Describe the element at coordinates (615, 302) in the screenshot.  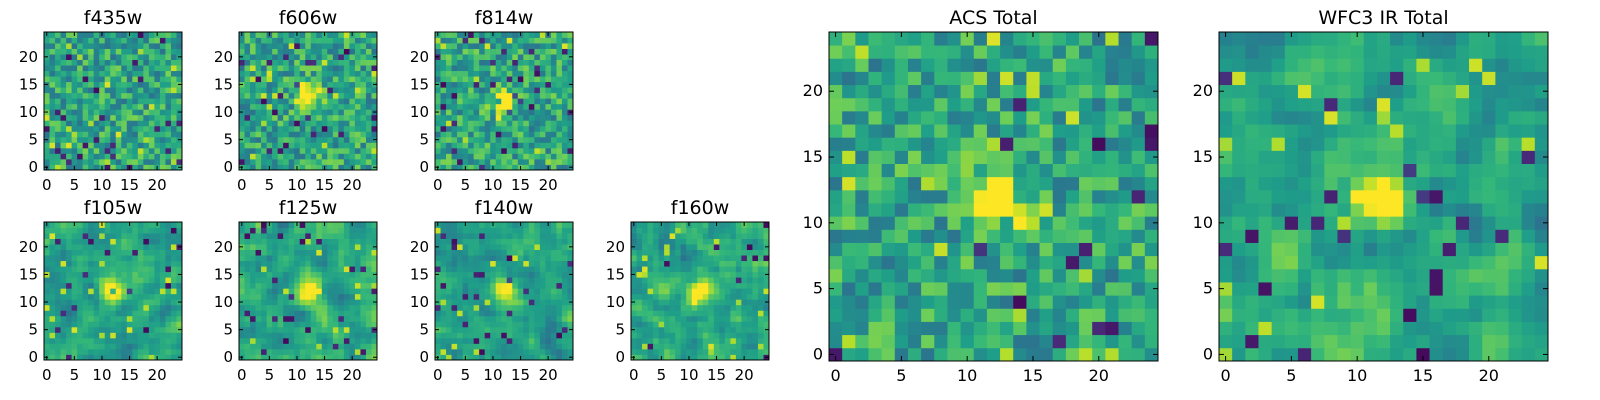
I see `y-tick-label: 10` at that location.